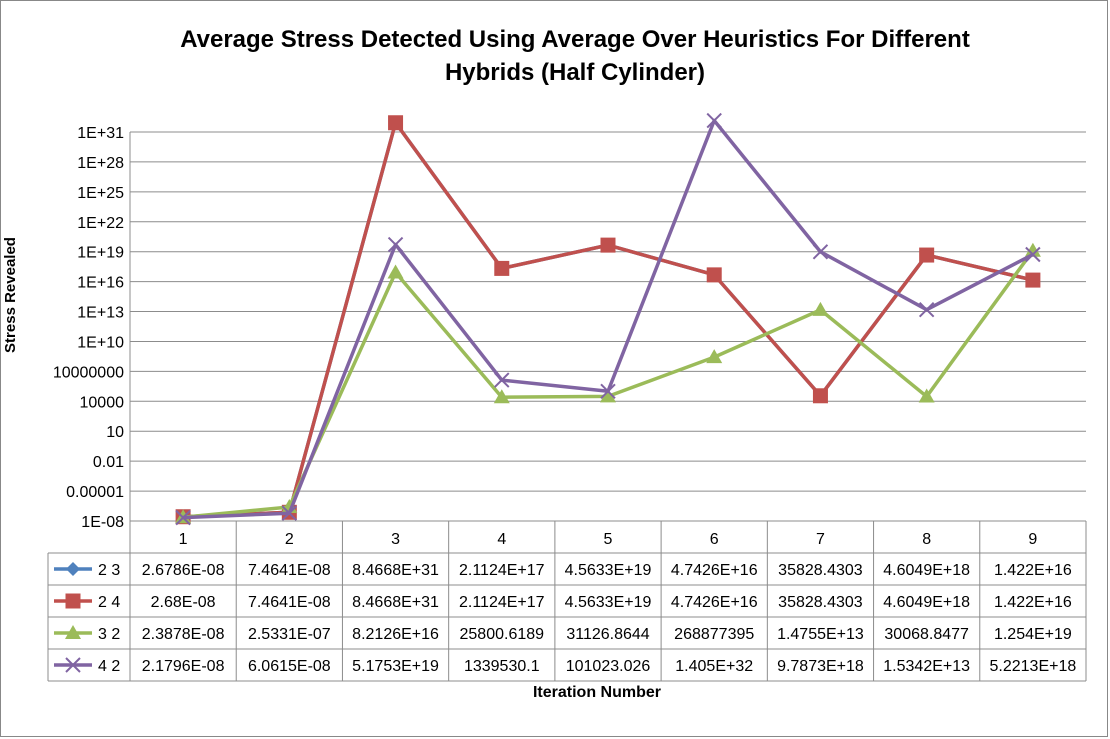 This screenshot has width=1110, height=739. I want to click on y-tick-label: 1E+28, so click(100, 163).